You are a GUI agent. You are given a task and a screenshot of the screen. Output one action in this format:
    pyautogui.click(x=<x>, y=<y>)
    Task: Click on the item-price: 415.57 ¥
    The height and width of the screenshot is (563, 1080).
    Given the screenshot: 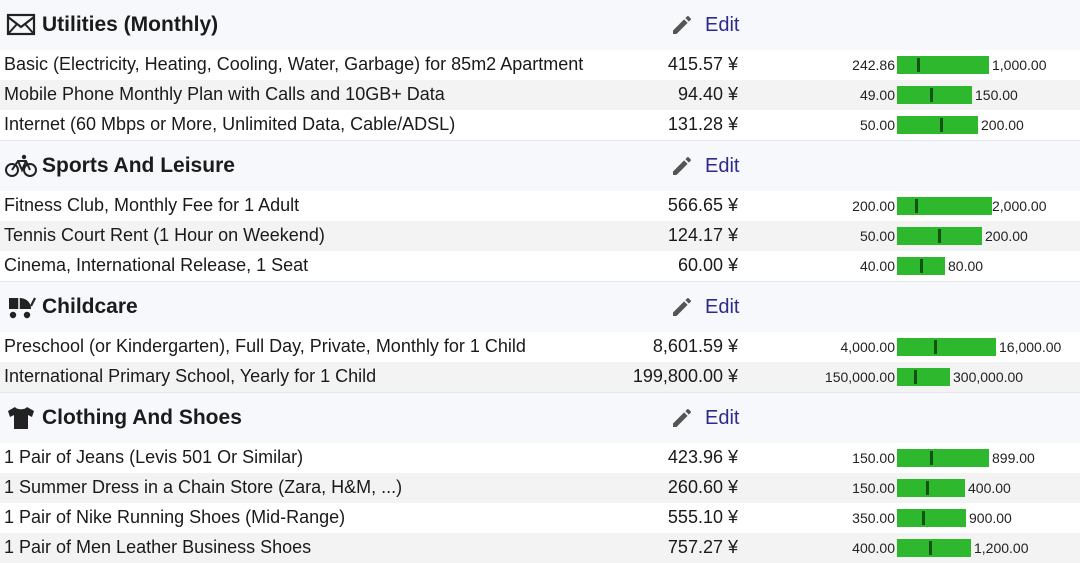 What is the action you would take?
    pyautogui.click(x=702, y=64)
    